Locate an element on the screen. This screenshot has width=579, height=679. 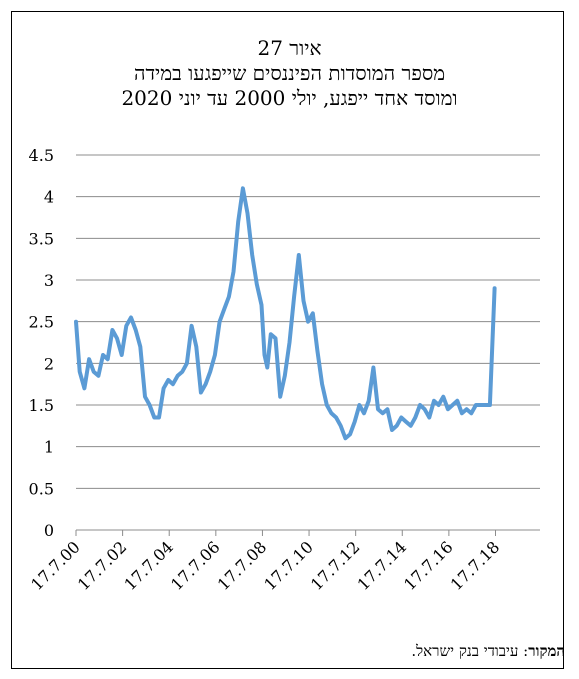
y-tick-label: 3 is located at coordinates (49, 280).